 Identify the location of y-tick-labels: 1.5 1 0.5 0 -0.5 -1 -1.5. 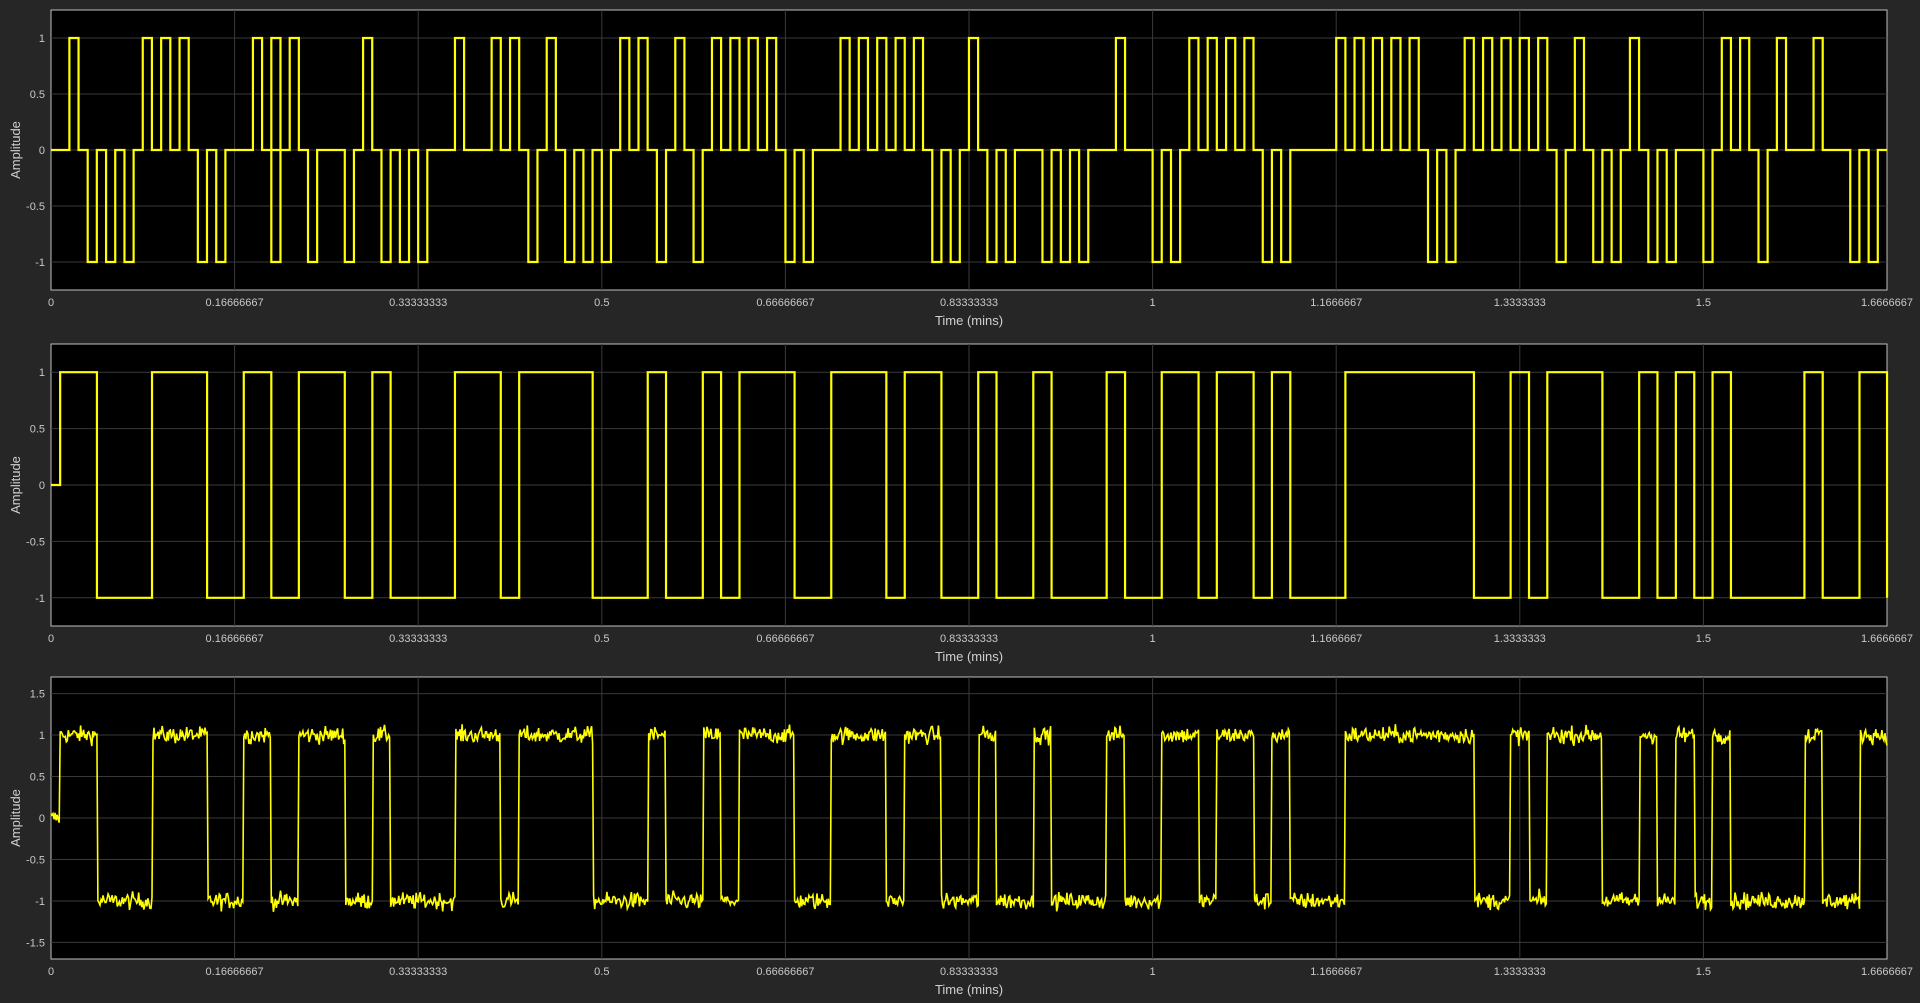
(35, 819).